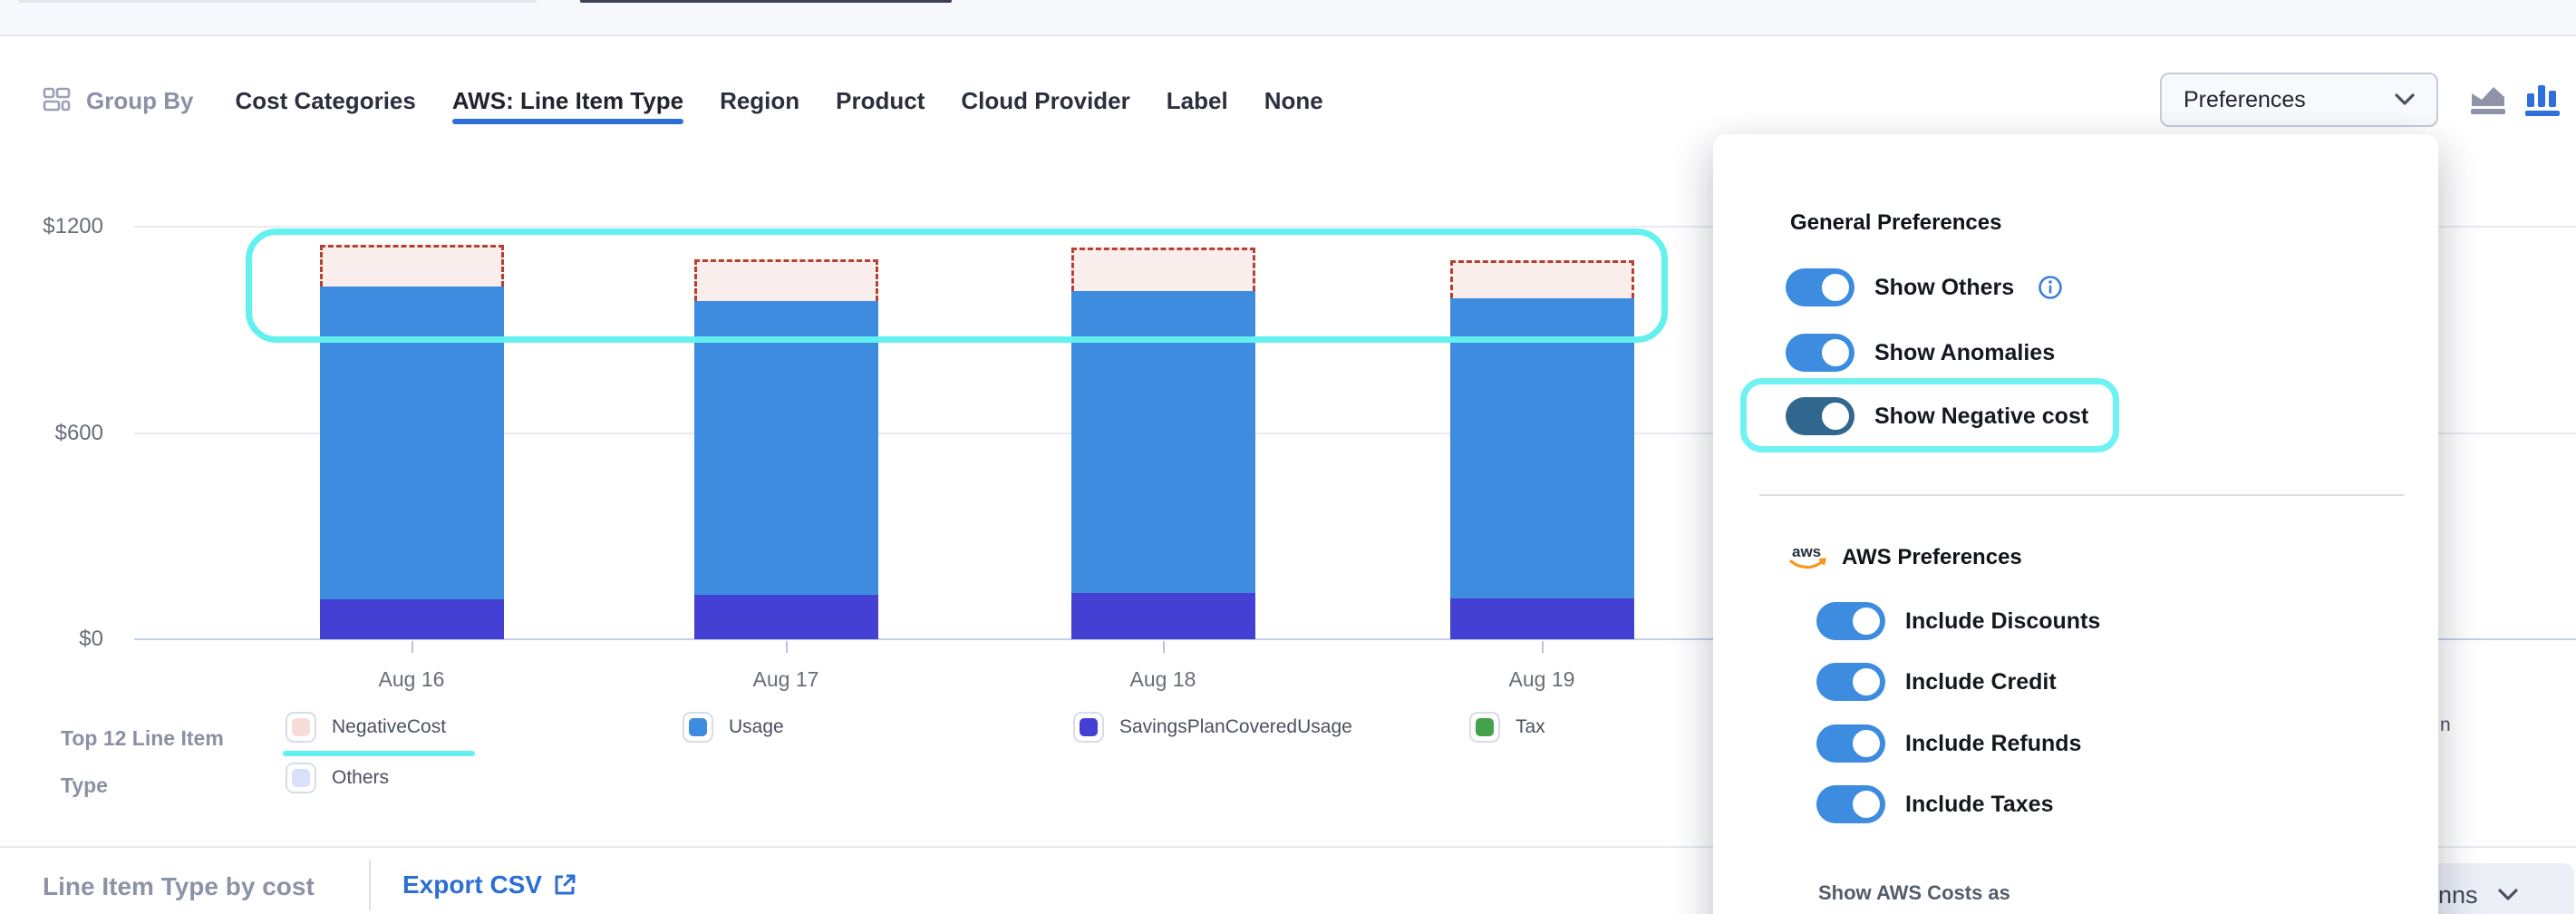 Image resolution: width=2576 pixels, height=914 pixels. I want to click on include-refunds-row: Include Refunds, so click(1948, 743).